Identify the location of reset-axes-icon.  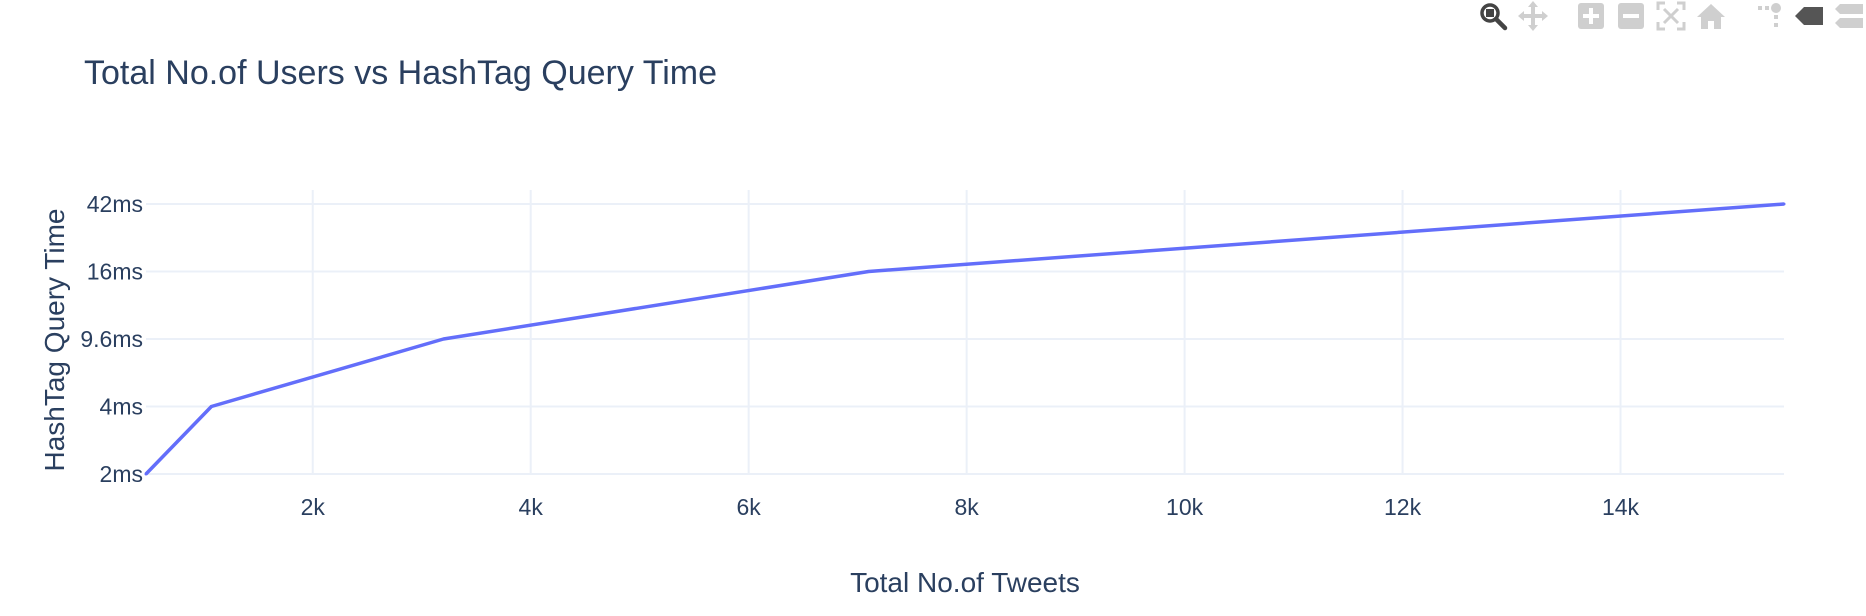
(1711, 16).